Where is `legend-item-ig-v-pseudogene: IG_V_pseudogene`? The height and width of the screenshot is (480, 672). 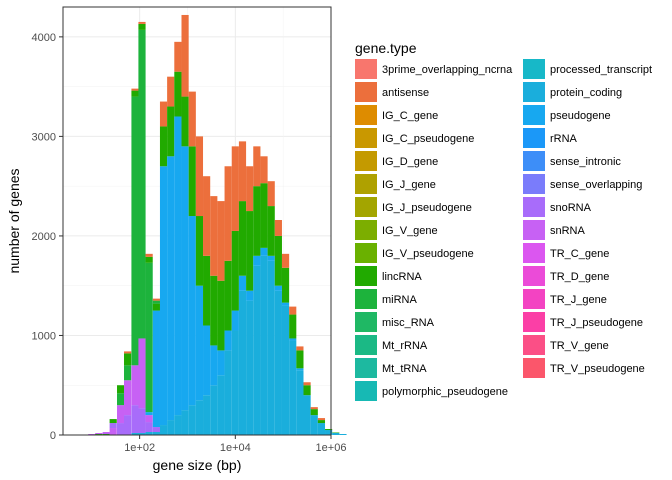
legend-item-ig-v-pseudogene: IG_V_pseudogene is located at coordinates (414, 253).